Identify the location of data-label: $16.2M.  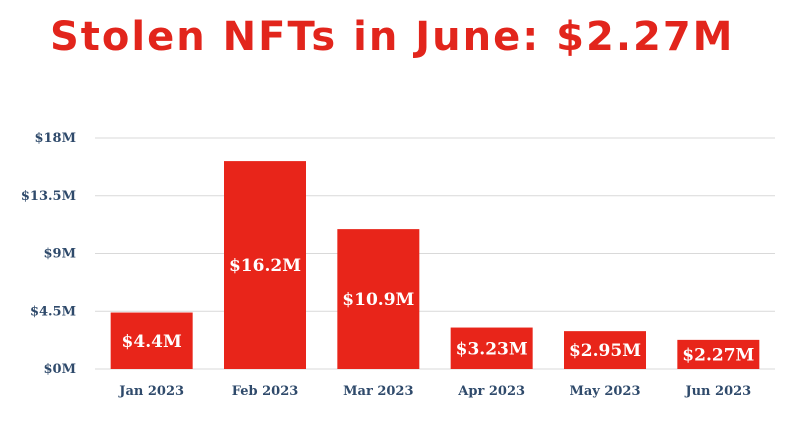
(265, 266).